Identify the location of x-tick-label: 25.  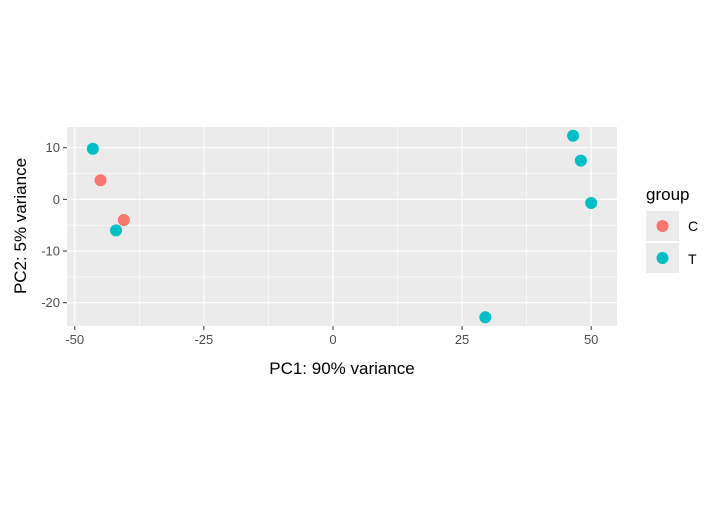
(462, 339).